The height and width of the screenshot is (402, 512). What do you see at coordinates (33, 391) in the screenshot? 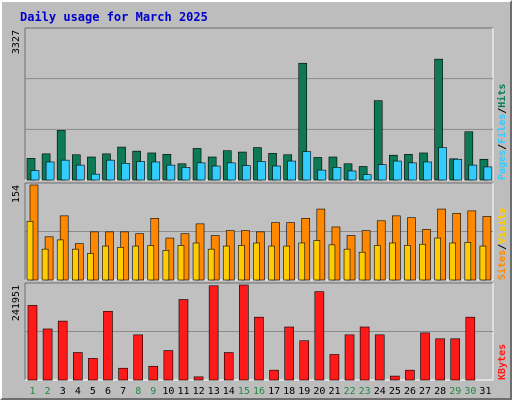
I see `day-label-1: 1` at bounding box center [33, 391].